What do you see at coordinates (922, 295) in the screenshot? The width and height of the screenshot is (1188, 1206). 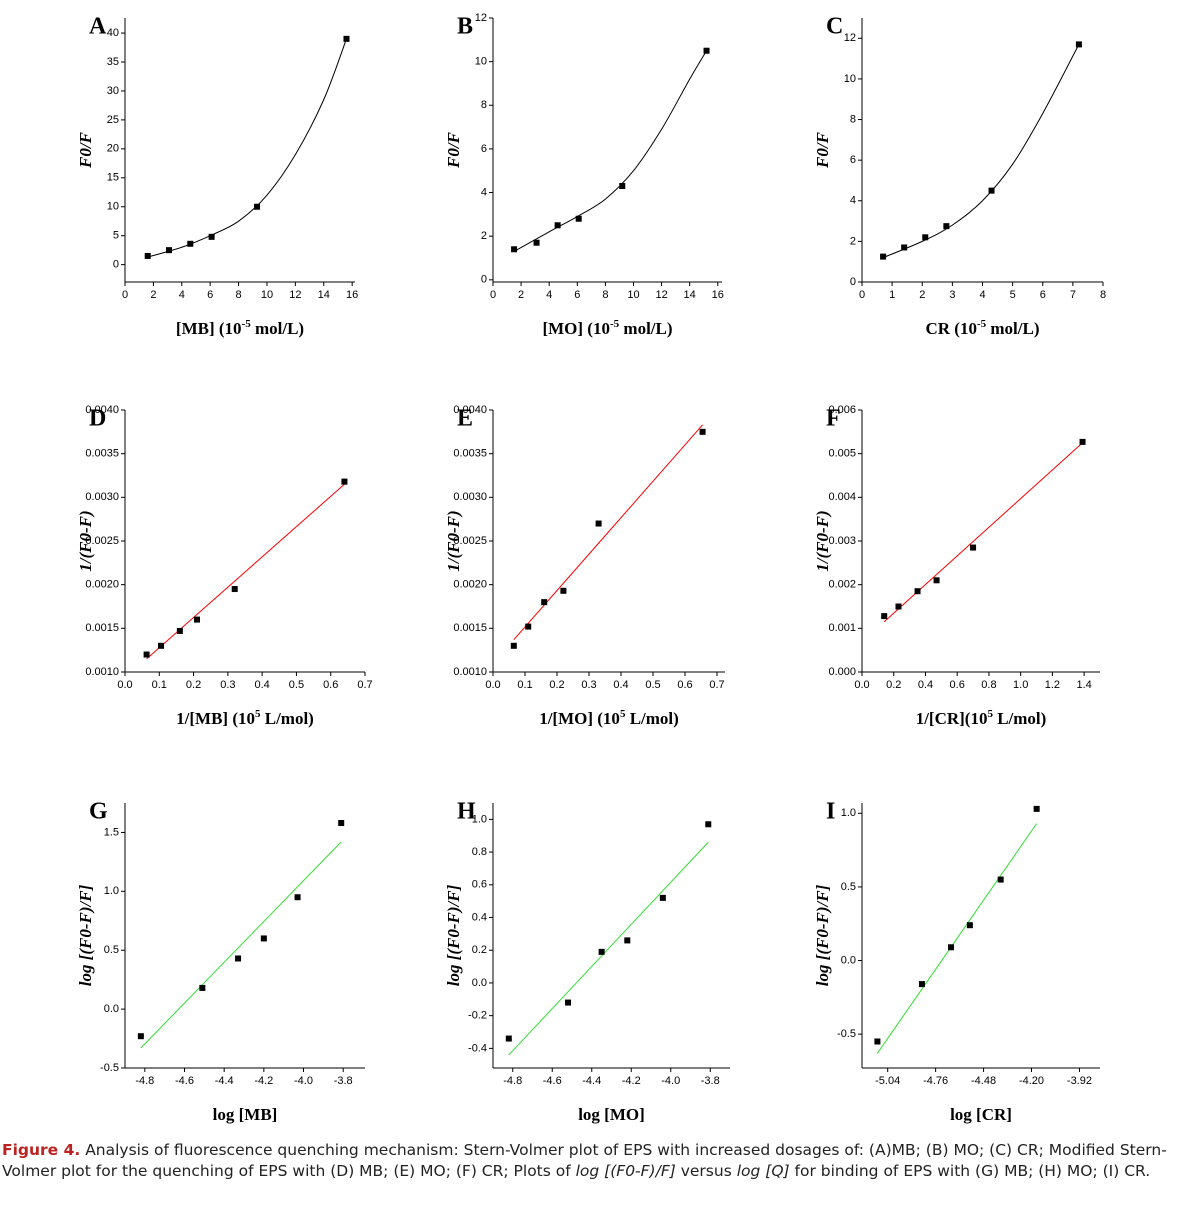 I see `x-tick-label: 2` at bounding box center [922, 295].